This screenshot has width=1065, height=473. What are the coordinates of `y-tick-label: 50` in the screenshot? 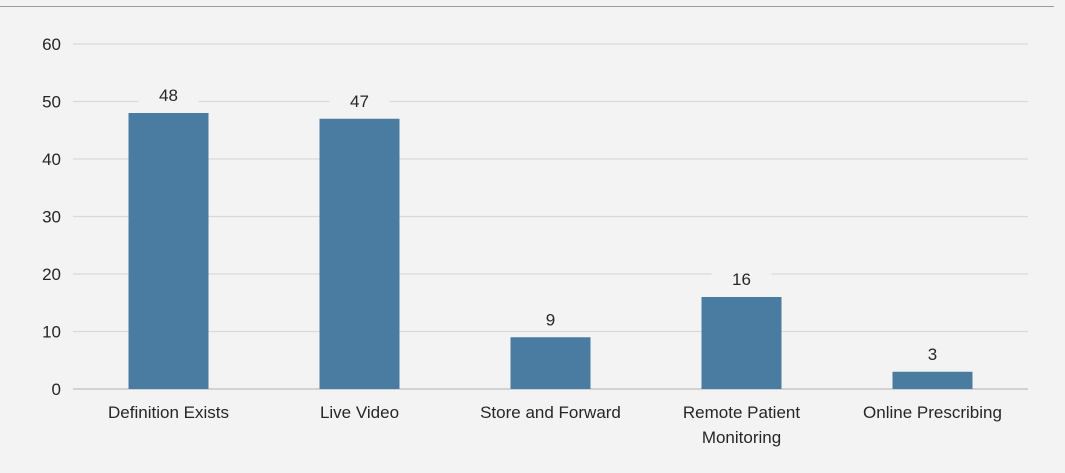 It's located at (51, 102).